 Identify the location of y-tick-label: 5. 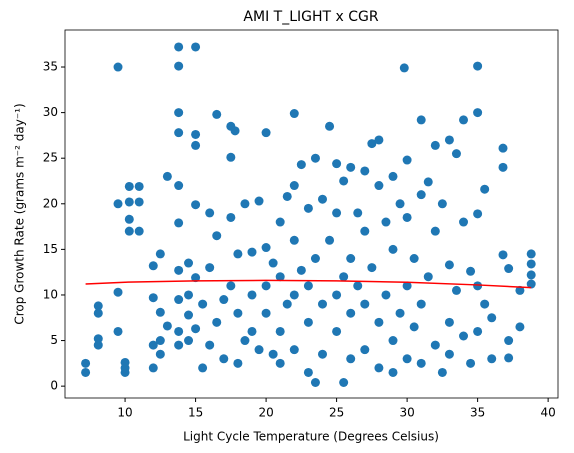
(54, 340).